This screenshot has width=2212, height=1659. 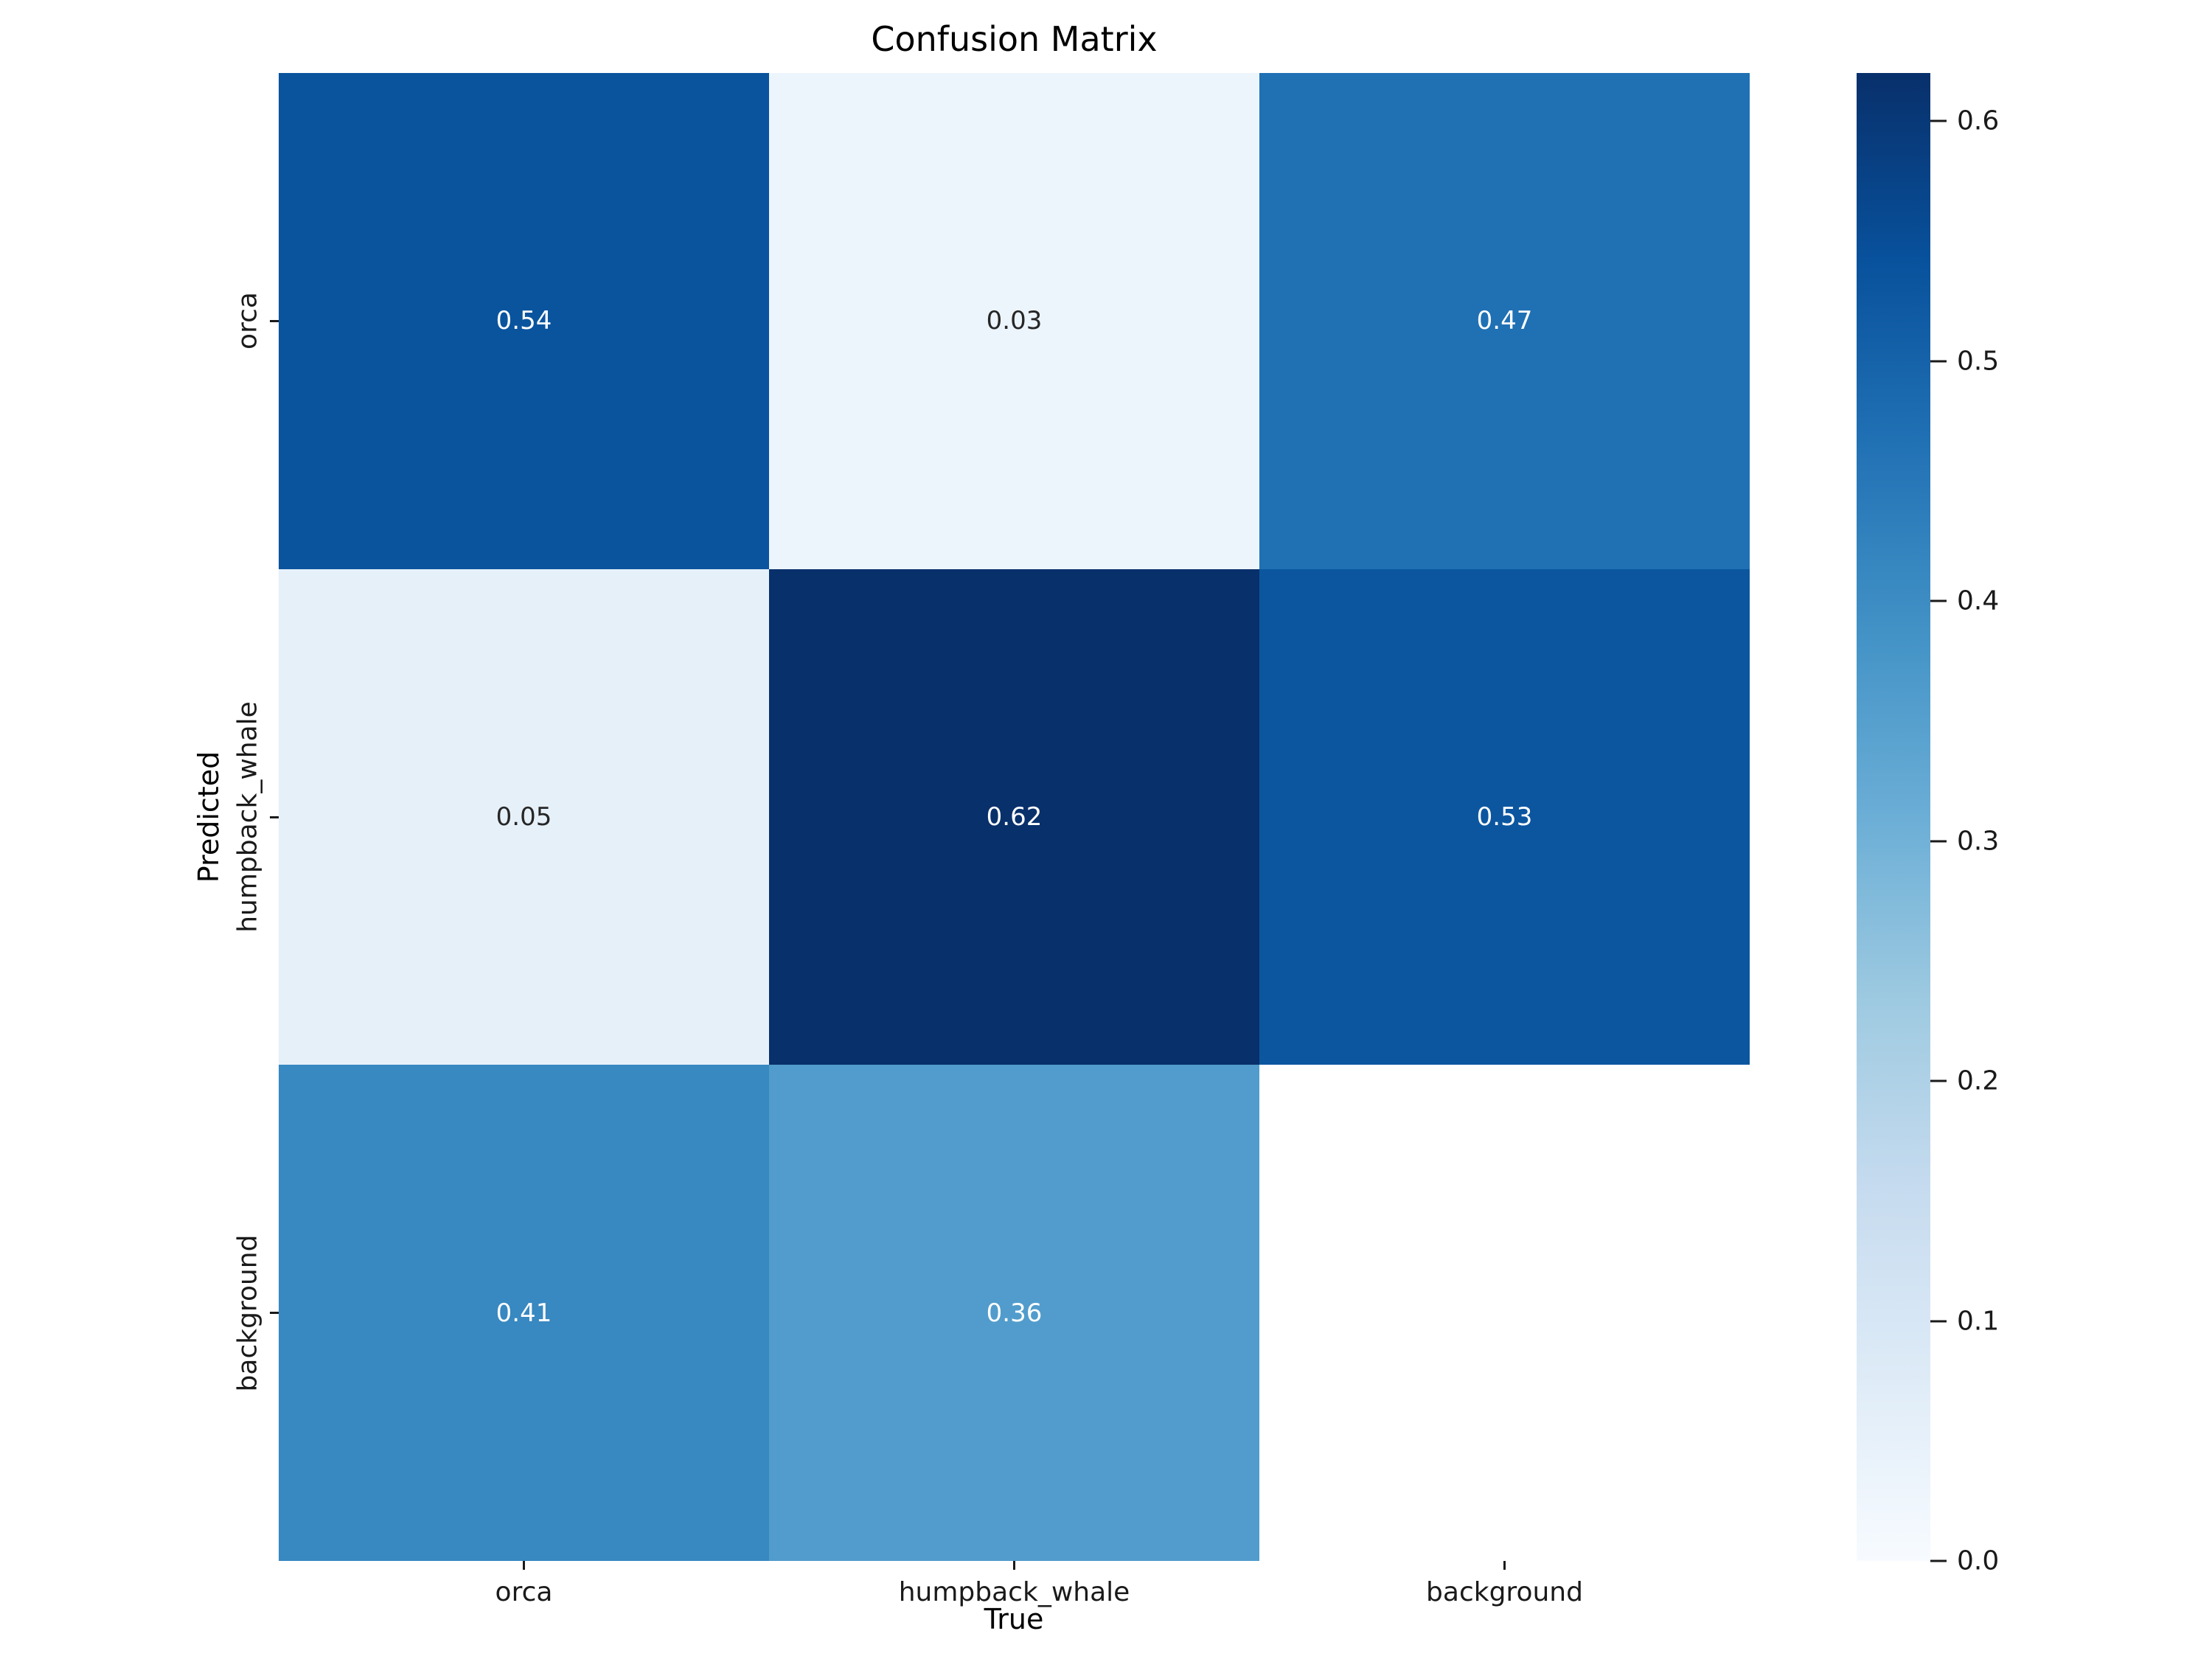 I want to click on heatmap-cell: 0.36, so click(x=1013, y=1313).